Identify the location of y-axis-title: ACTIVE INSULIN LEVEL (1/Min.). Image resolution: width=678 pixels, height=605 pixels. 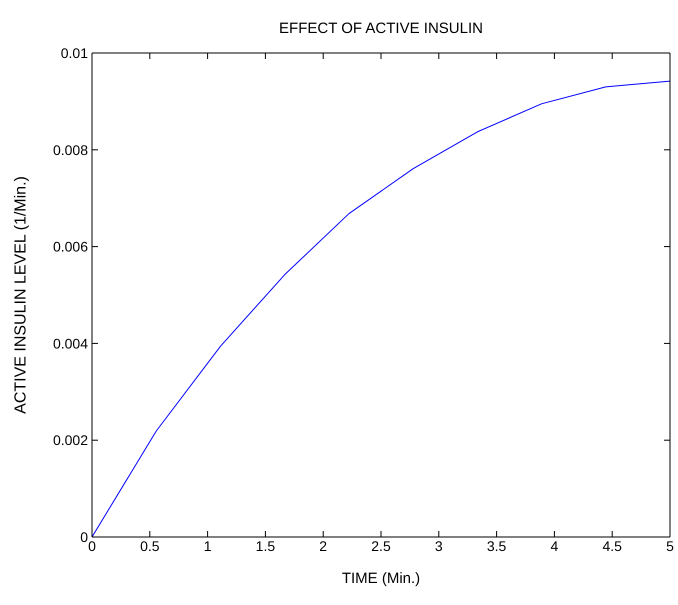
(21, 295).